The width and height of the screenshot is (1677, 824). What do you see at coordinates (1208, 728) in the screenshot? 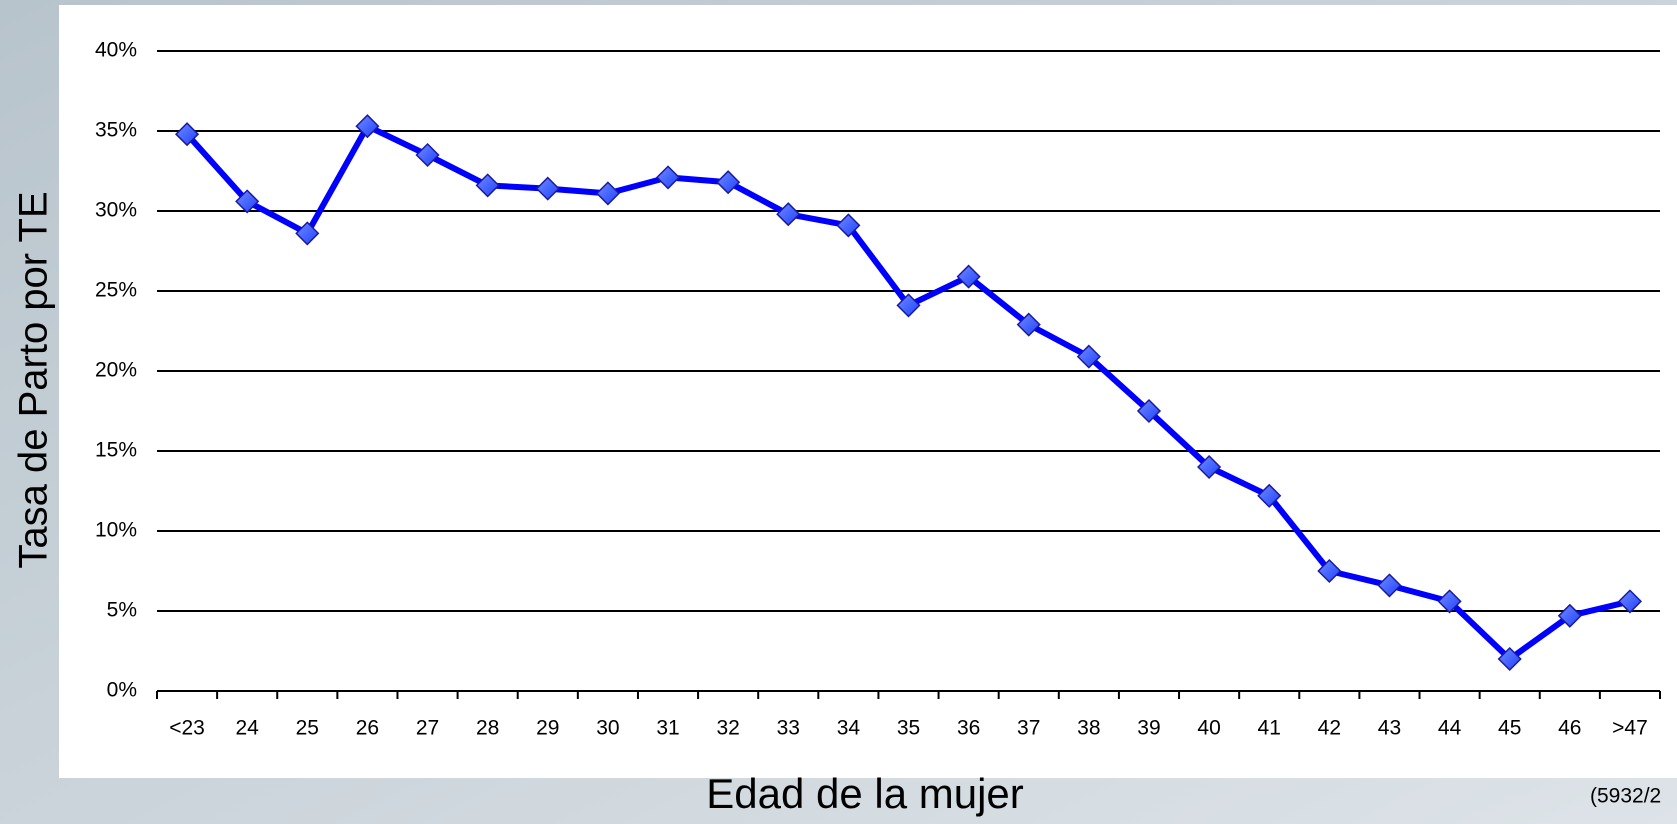
I see `x-tick-label: 40` at bounding box center [1208, 728].